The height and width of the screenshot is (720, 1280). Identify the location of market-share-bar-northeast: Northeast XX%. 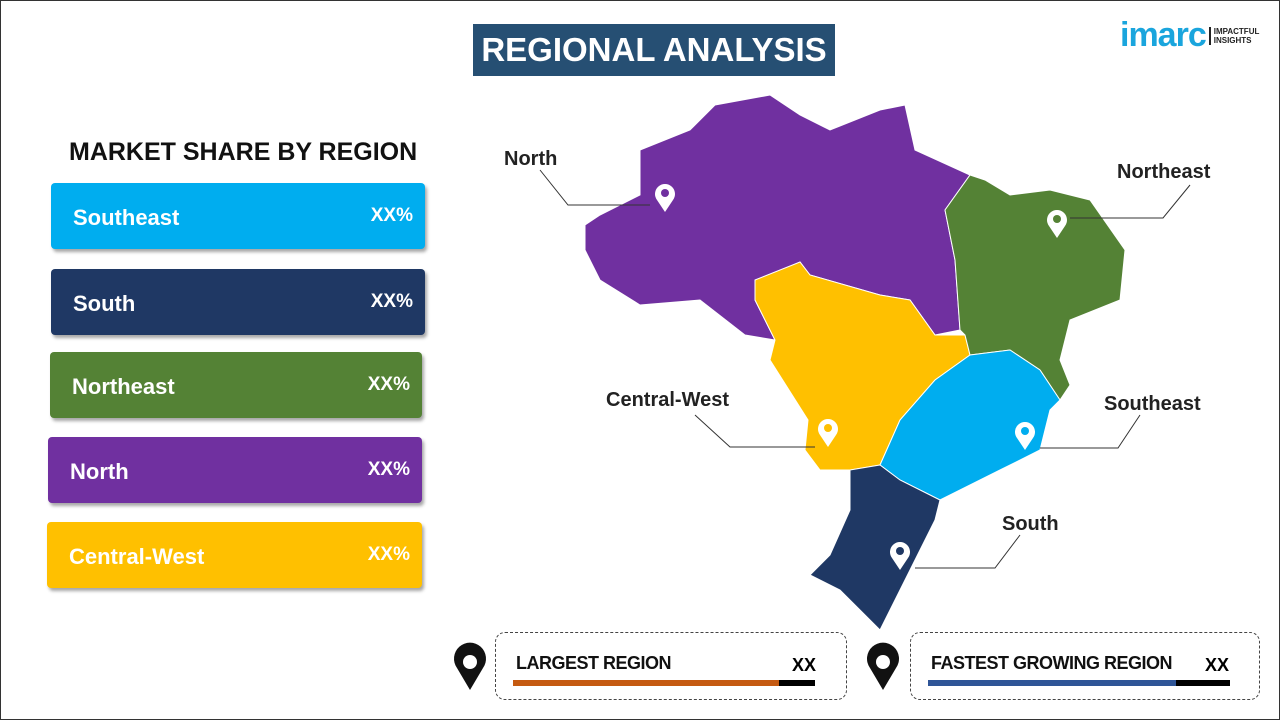
(236, 385).